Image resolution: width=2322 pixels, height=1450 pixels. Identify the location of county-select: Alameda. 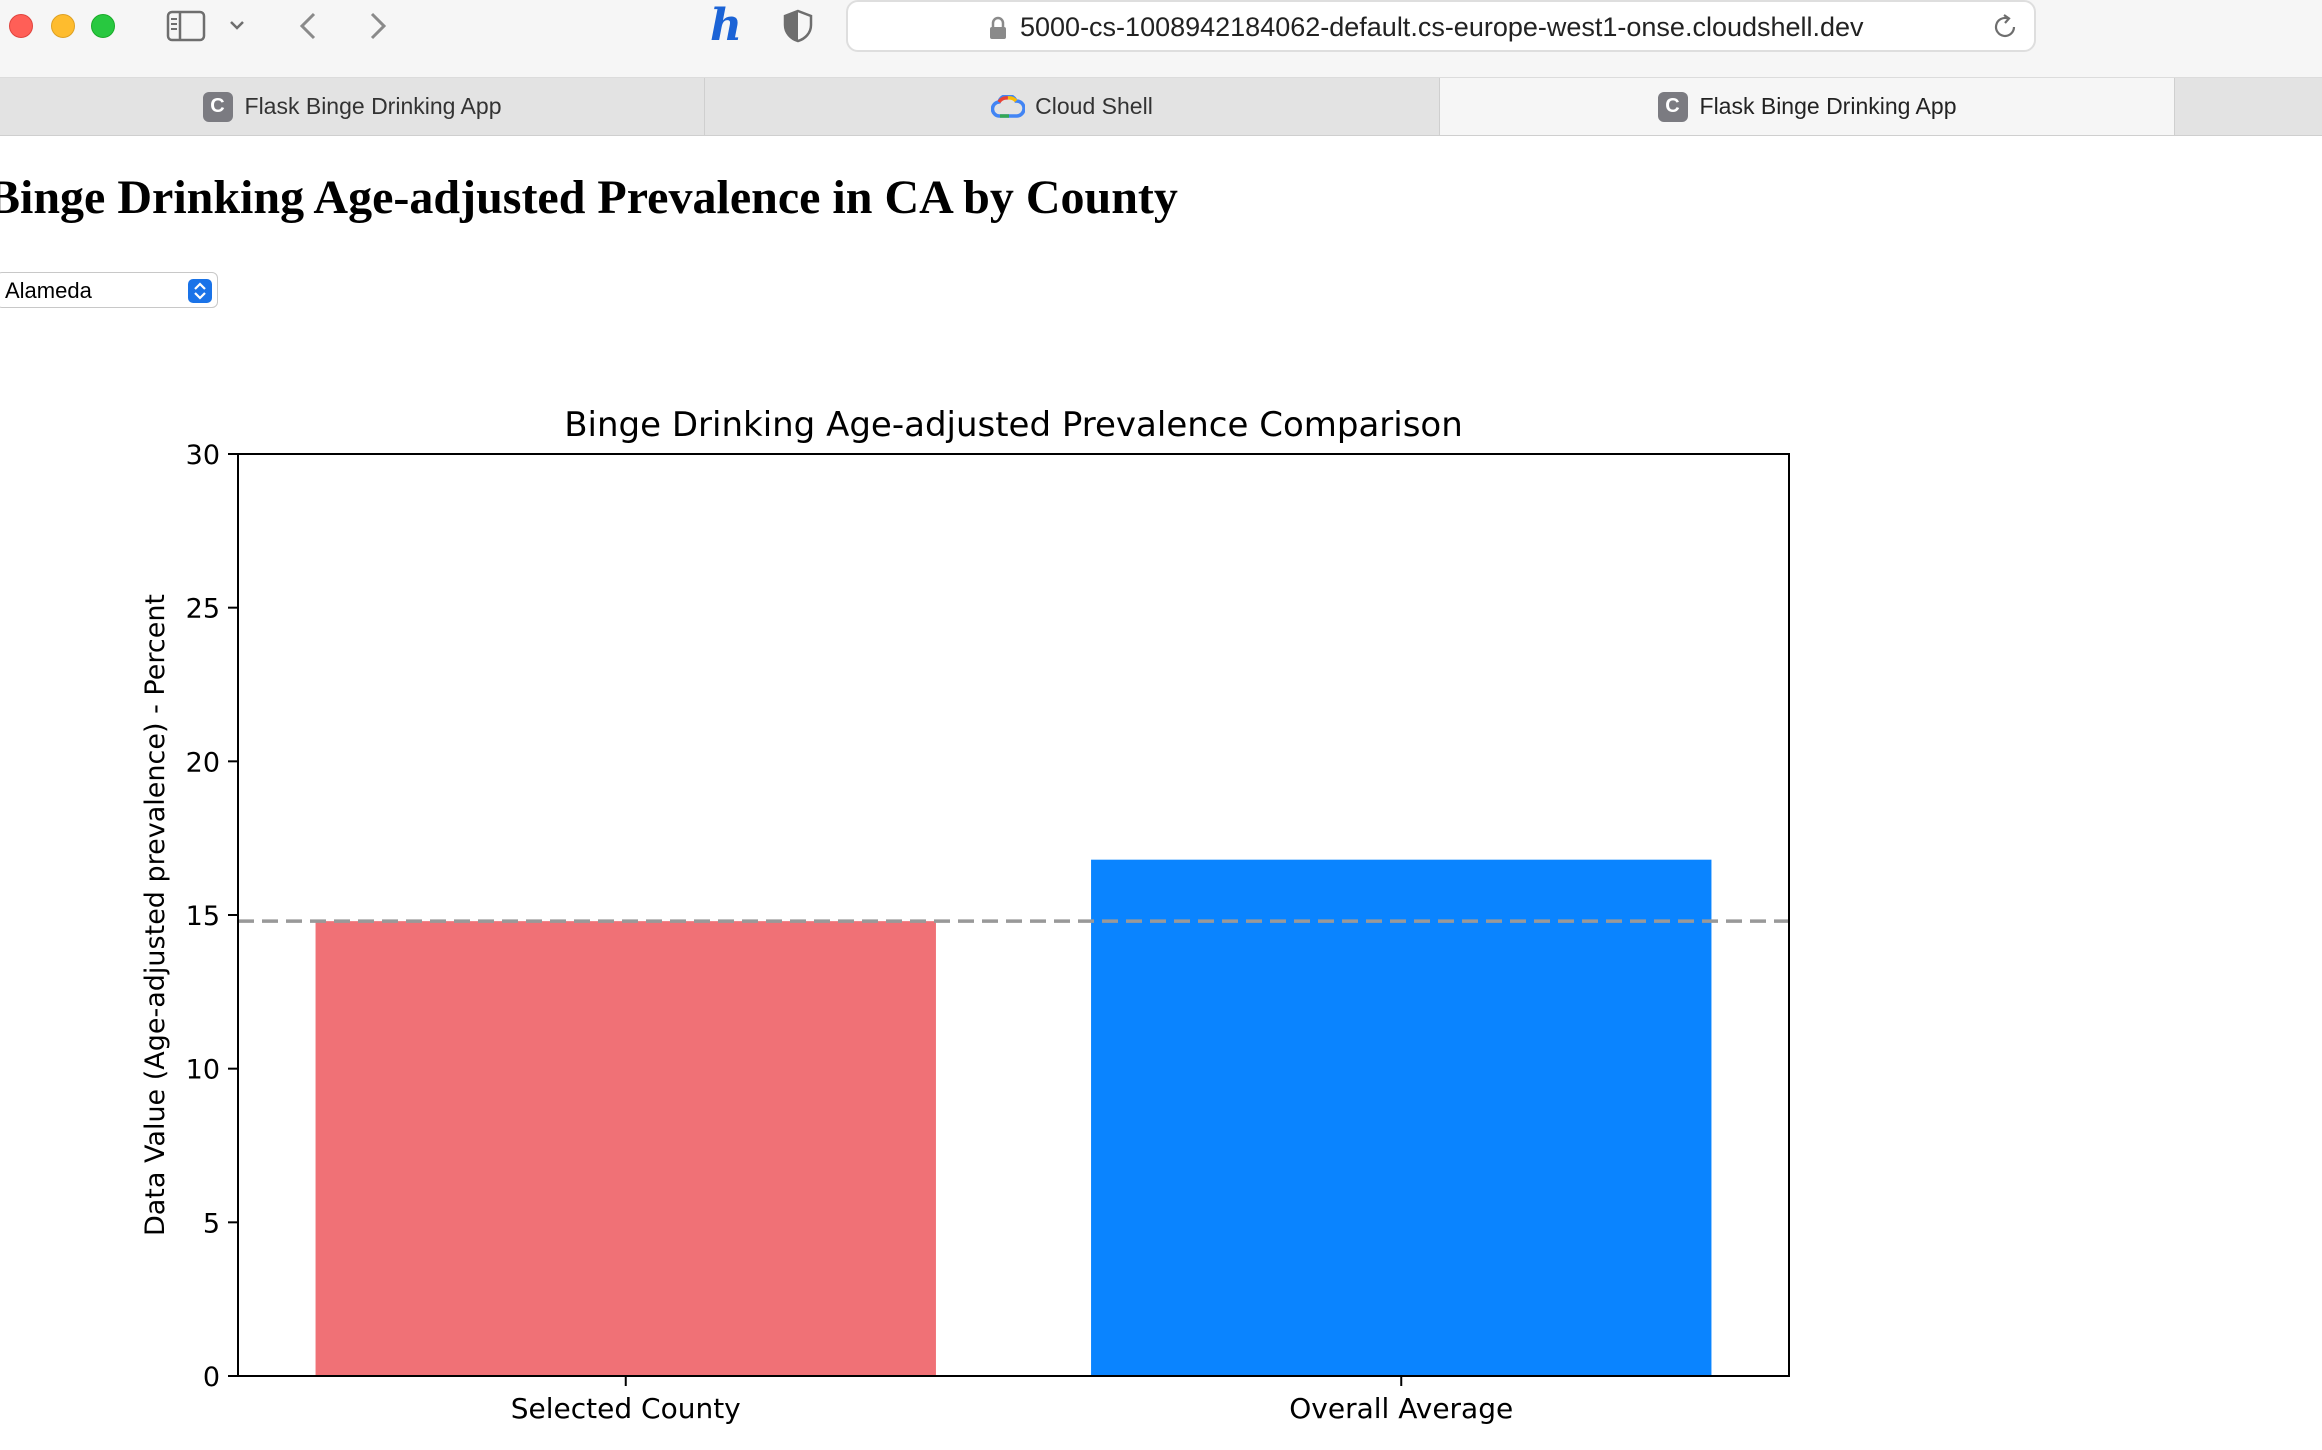
(109, 290).